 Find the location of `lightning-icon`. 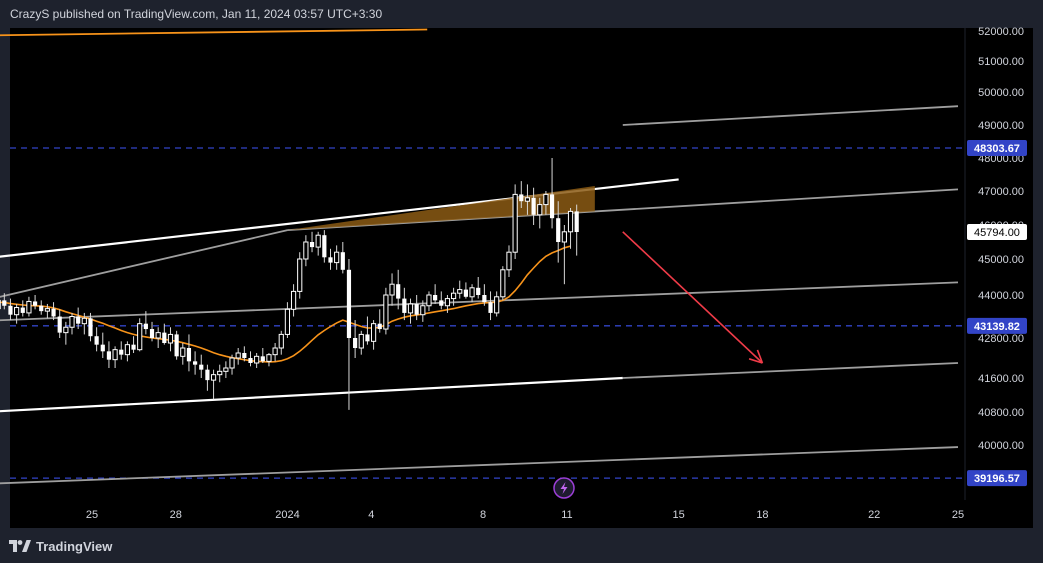

lightning-icon is located at coordinates (564, 488).